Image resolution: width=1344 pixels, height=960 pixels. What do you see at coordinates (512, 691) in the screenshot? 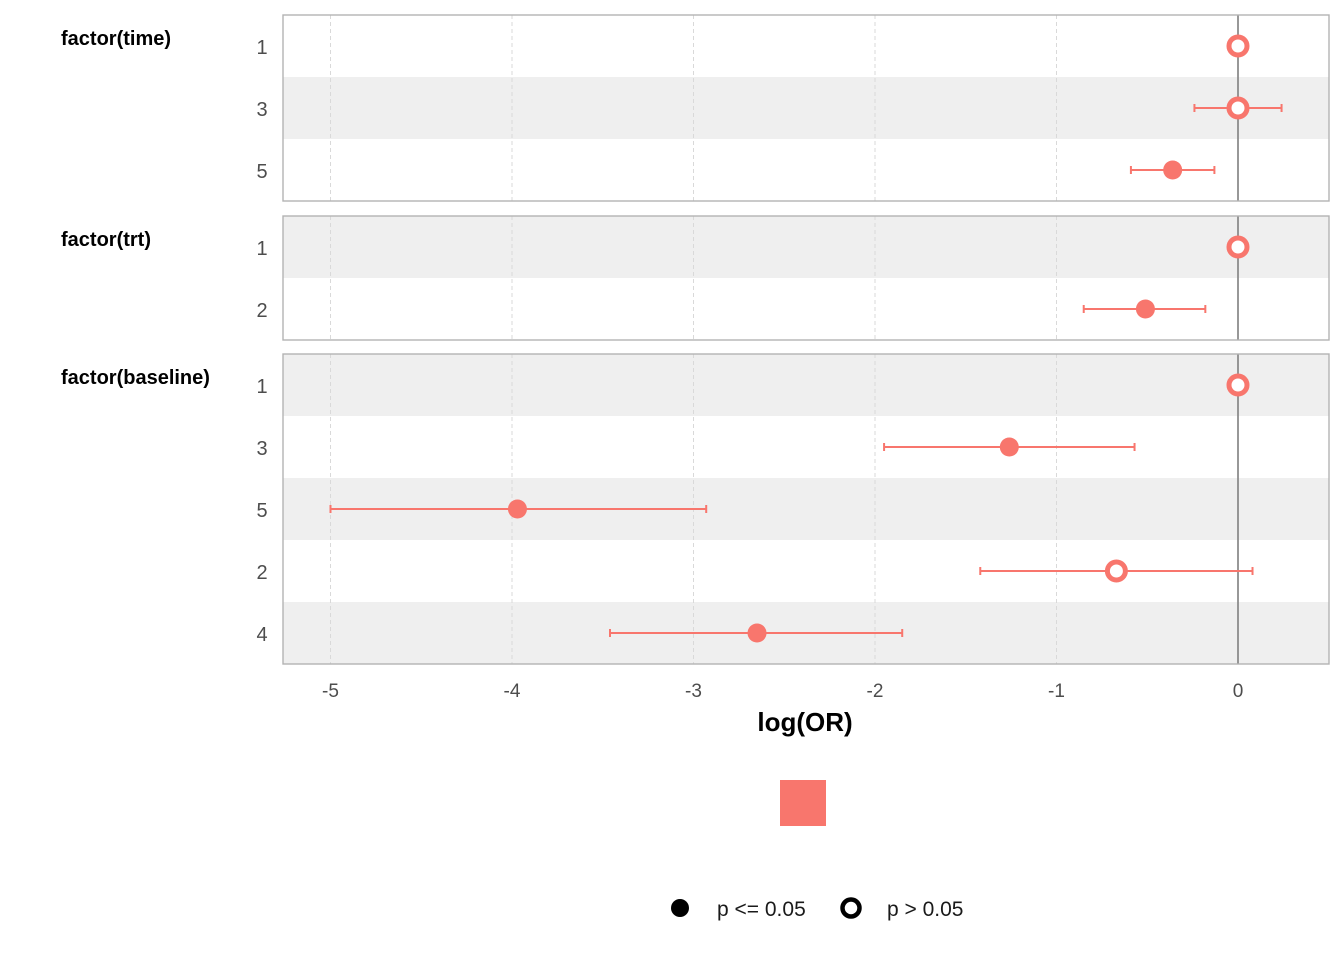
I see `x-tick-label: -4` at bounding box center [512, 691].